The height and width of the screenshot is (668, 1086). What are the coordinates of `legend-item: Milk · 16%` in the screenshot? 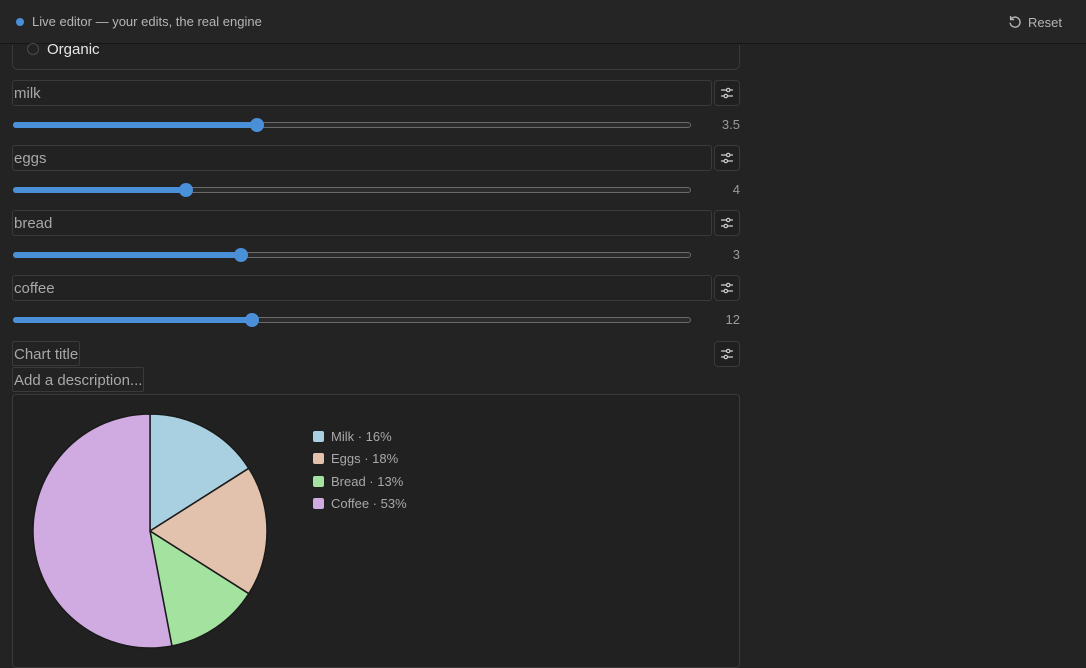 It's located at (360, 436).